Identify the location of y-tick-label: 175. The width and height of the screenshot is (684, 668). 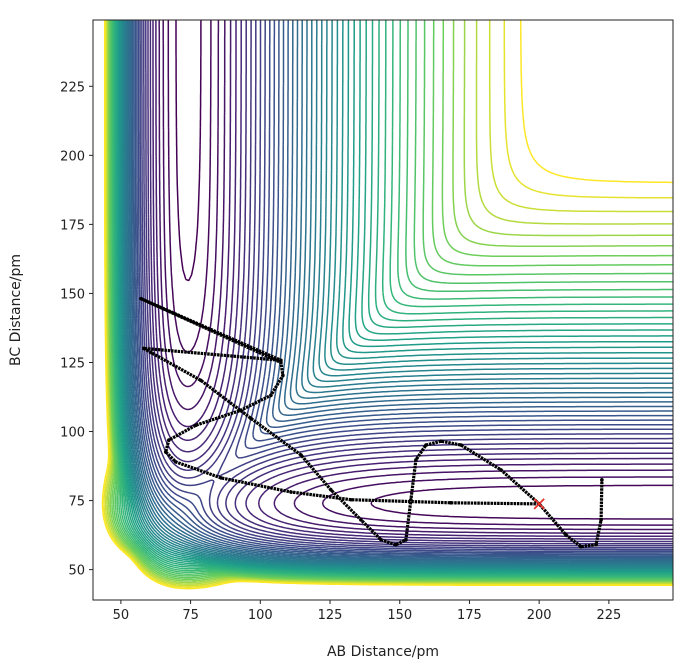
(72, 225).